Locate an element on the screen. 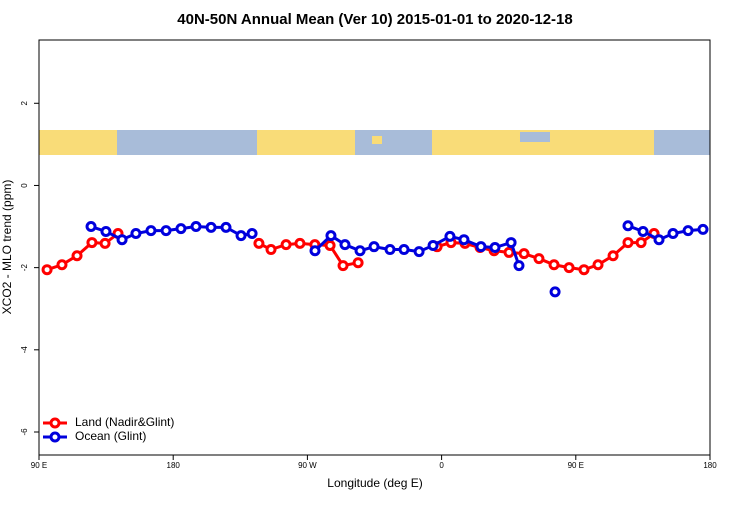 Image resolution: width=750 pixels, height=505 pixels. legend-label: Ocean (Glint) is located at coordinates (110, 436).